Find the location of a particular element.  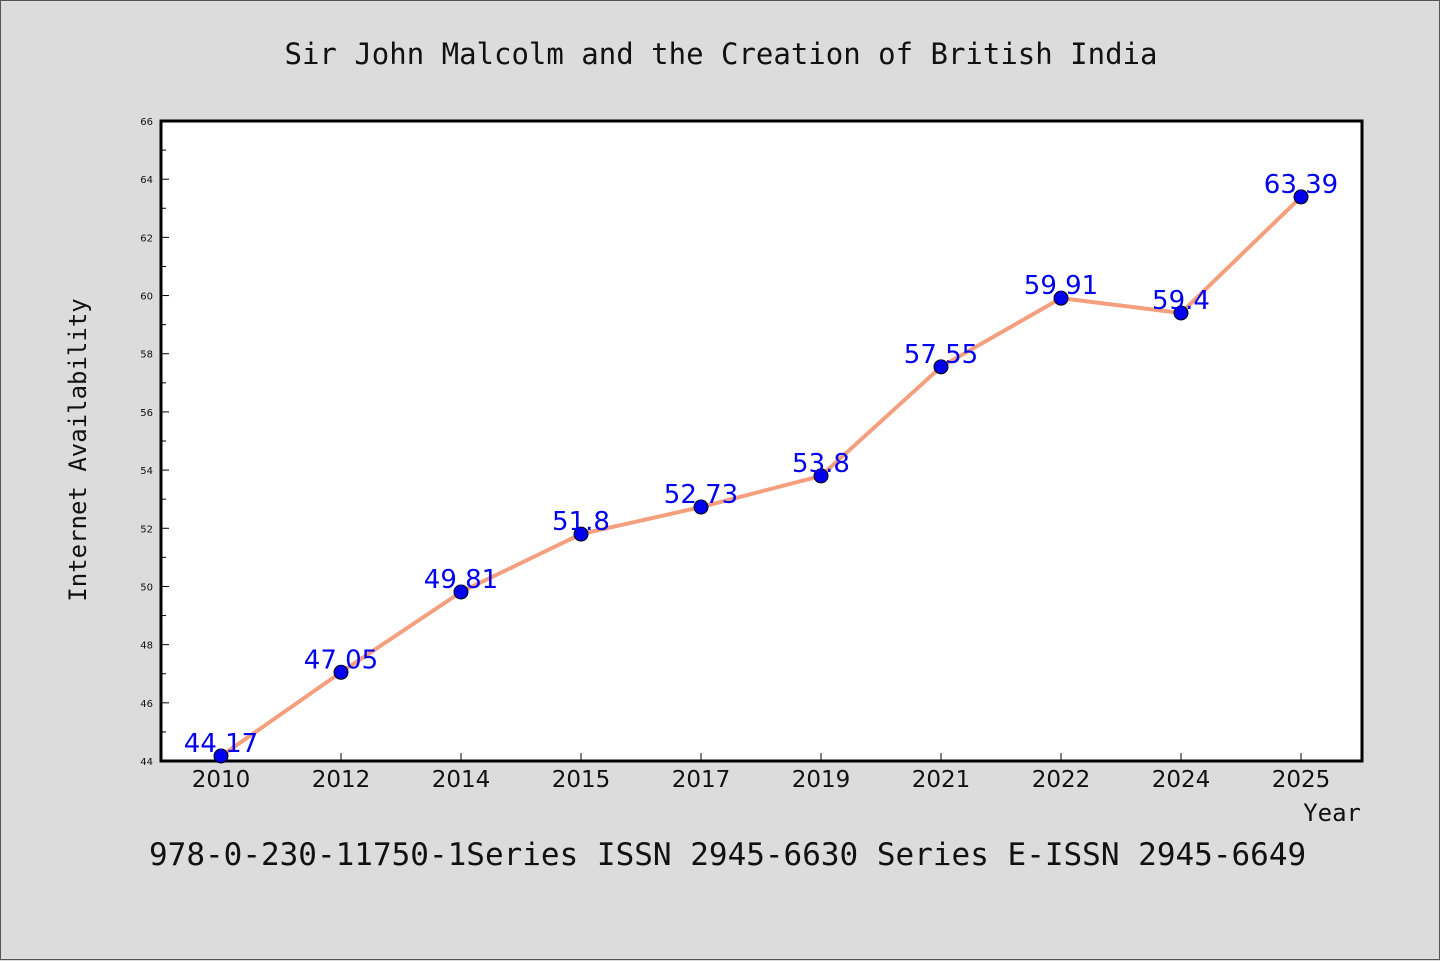

x-axis-label: Year is located at coordinates (1332, 813).